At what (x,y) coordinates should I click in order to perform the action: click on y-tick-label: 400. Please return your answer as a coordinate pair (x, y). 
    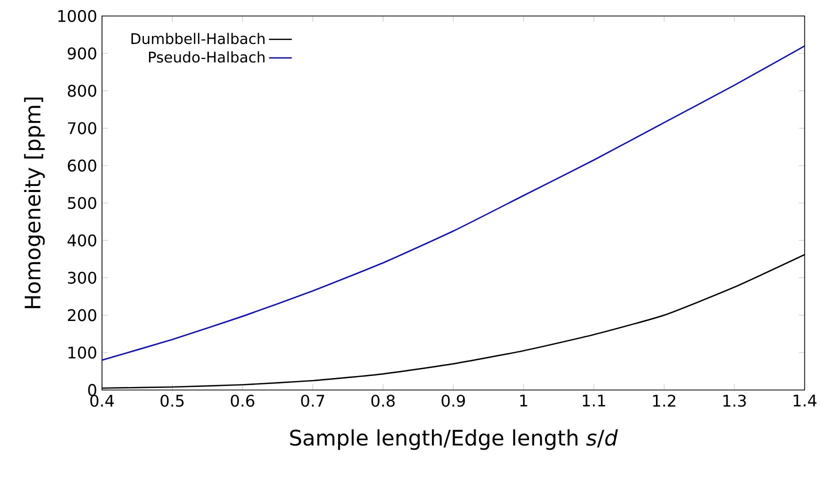
    Looking at the image, I should click on (82, 240).